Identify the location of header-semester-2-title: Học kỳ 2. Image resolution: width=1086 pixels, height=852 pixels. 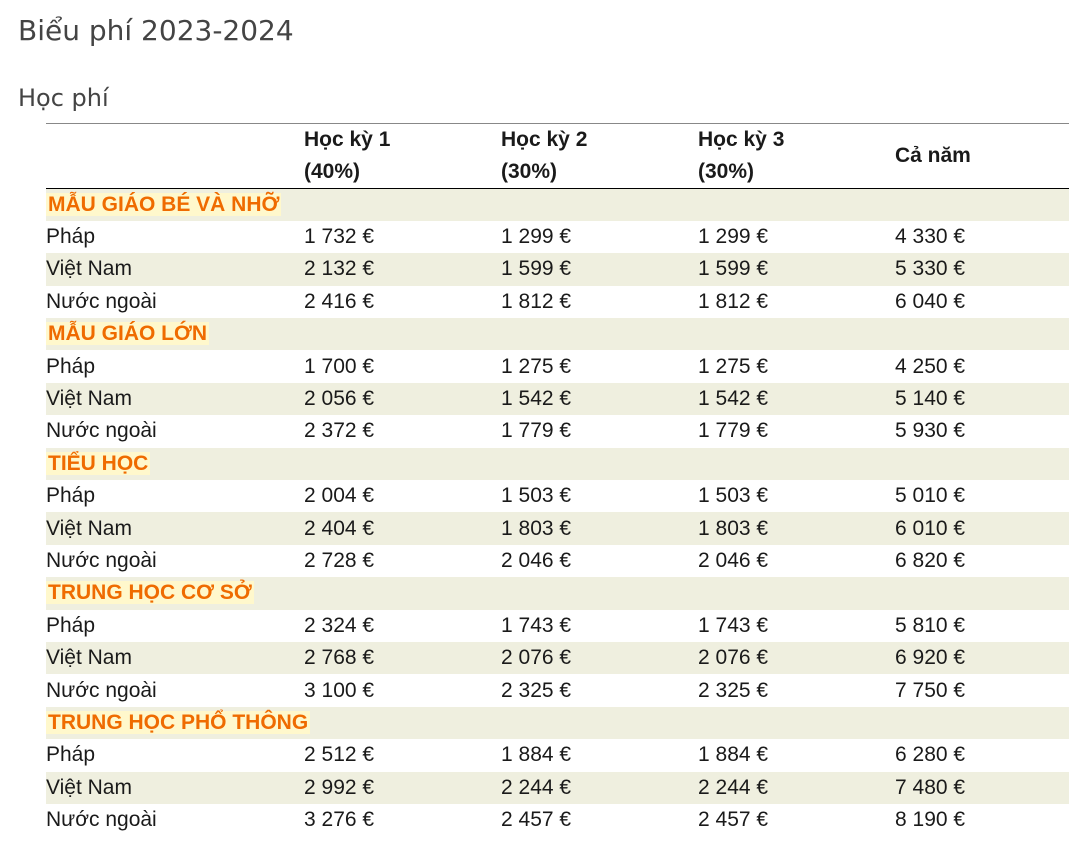
(544, 139).